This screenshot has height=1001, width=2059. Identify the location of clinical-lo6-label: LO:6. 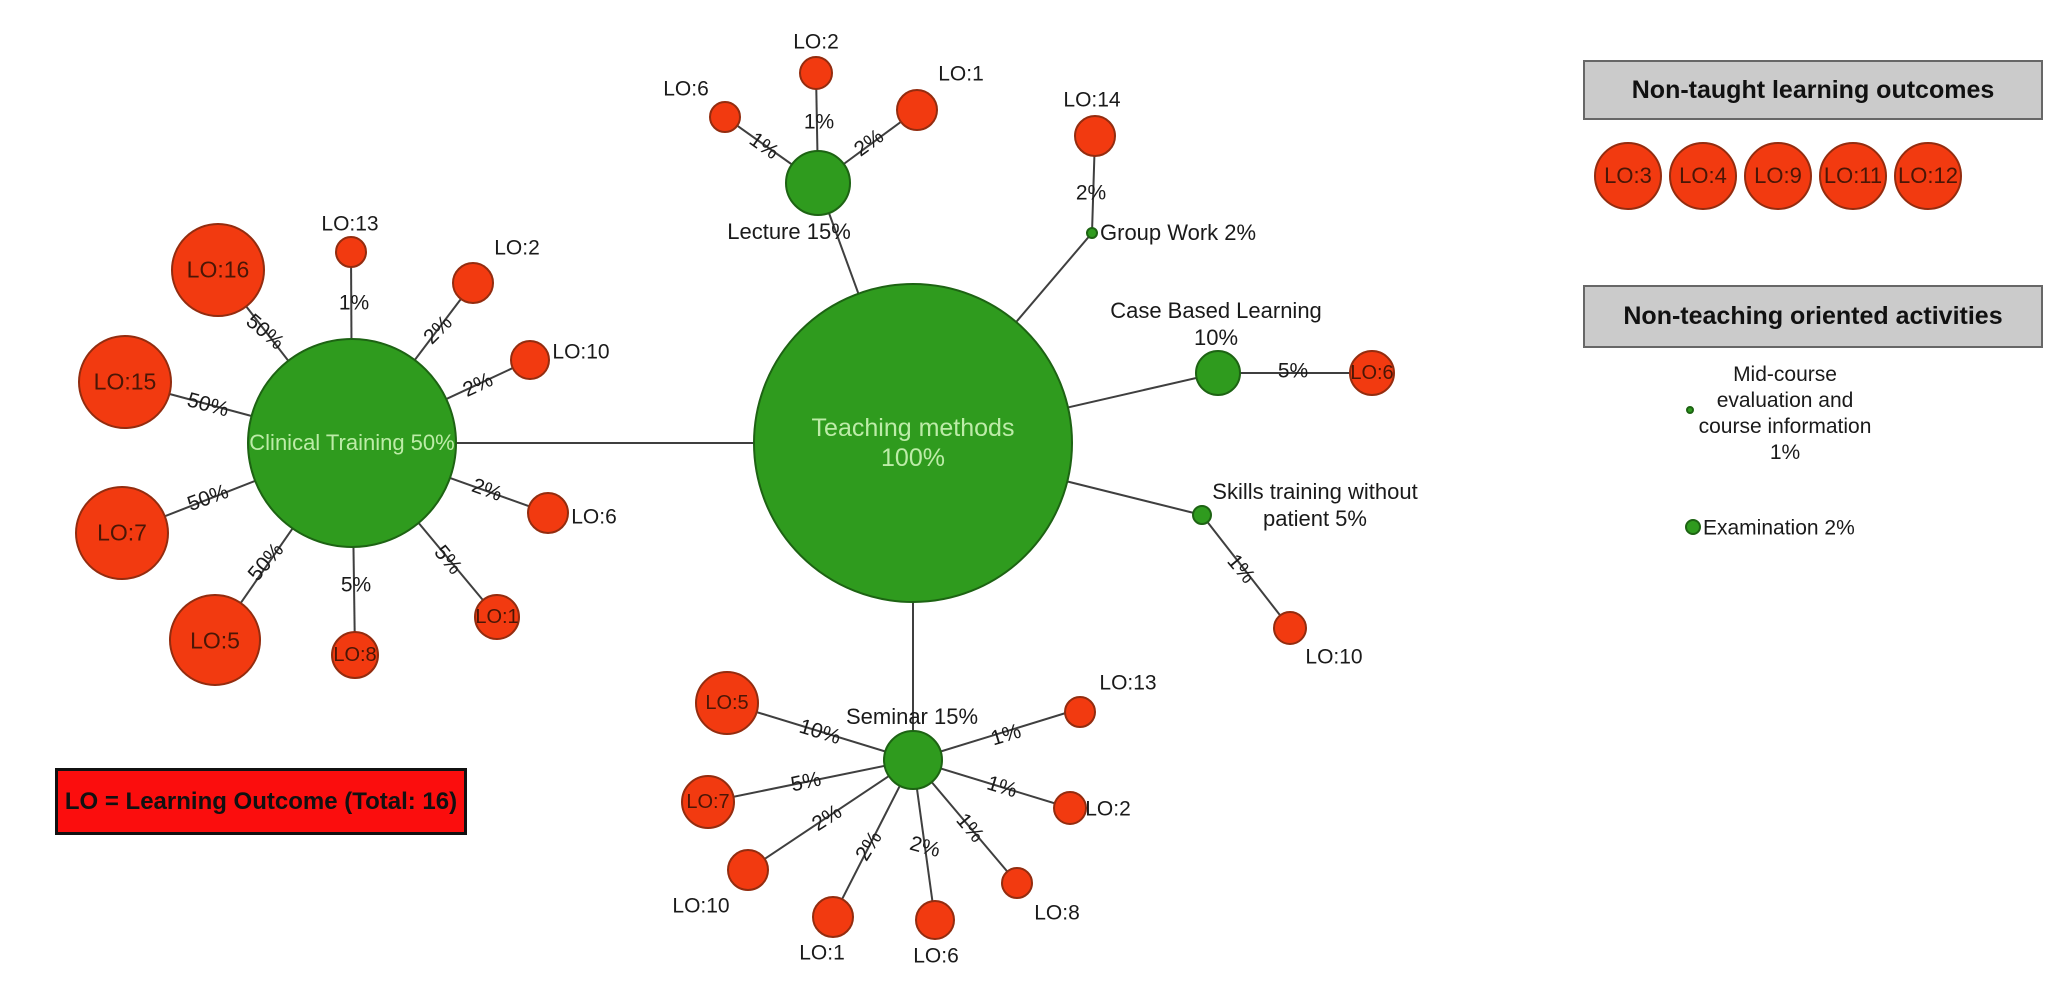
(594, 517).